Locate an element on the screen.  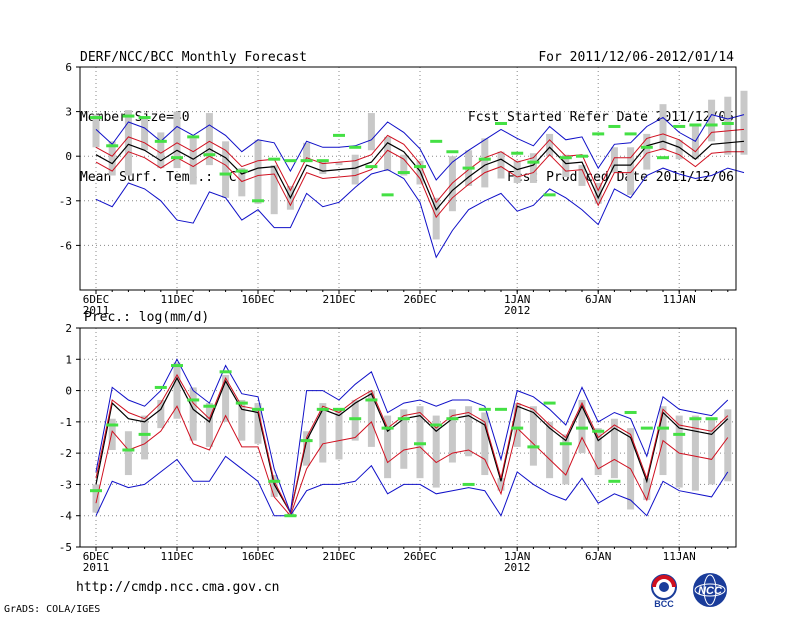
panel2-ytick-label: 1 is located at coordinates (68, 359).